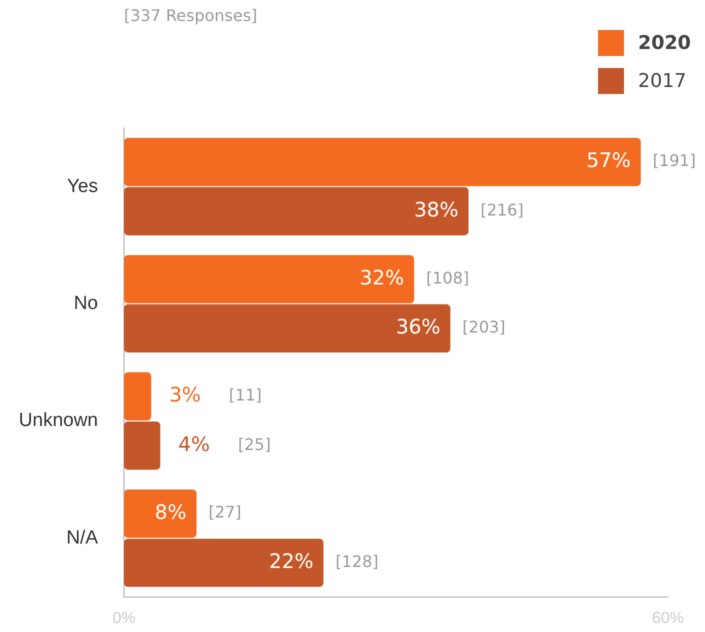  I want to click on y-tick-label: N/A, so click(82, 537).